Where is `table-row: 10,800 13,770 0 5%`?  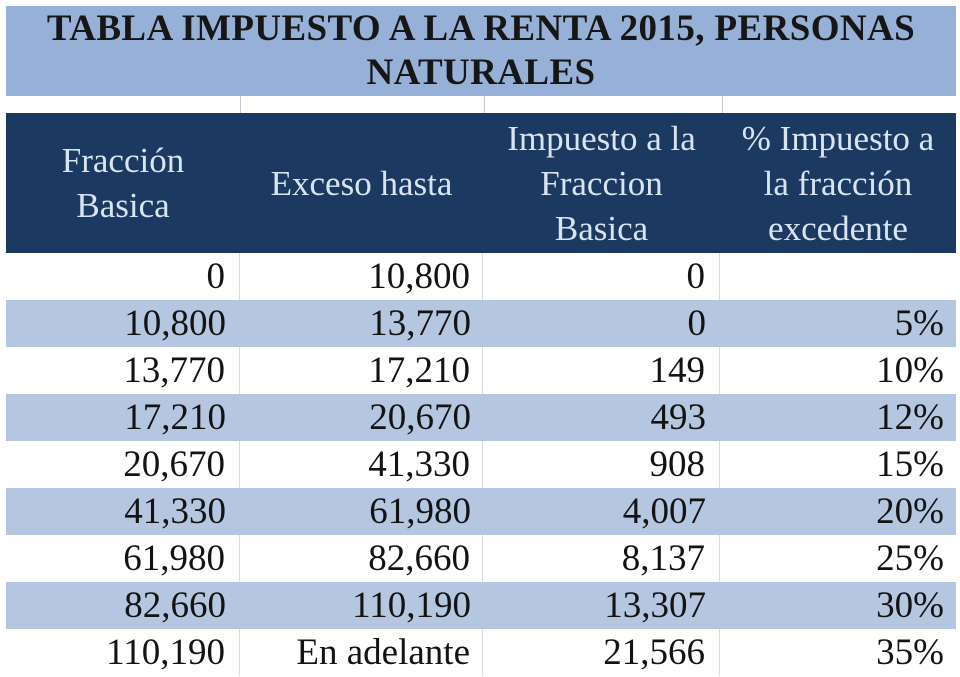
table-row: 10,800 13,770 0 5% is located at coordinates (481, 323).